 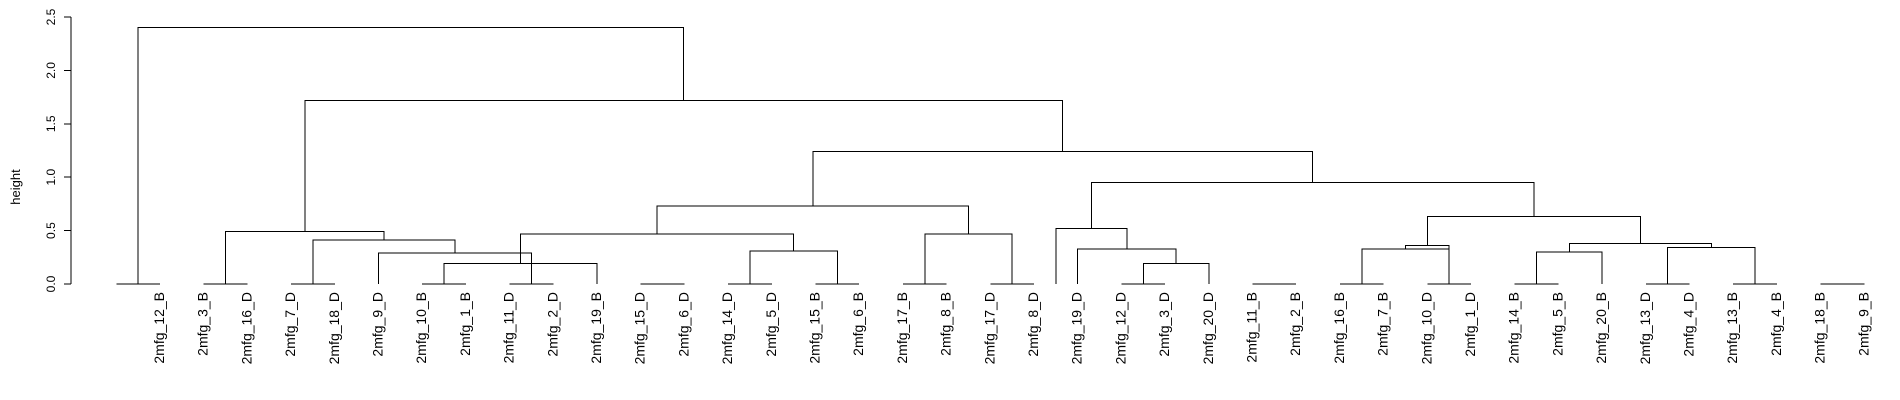 I want to click on leaf-label: 2mfg_19_B, so click(x=596, y=328).